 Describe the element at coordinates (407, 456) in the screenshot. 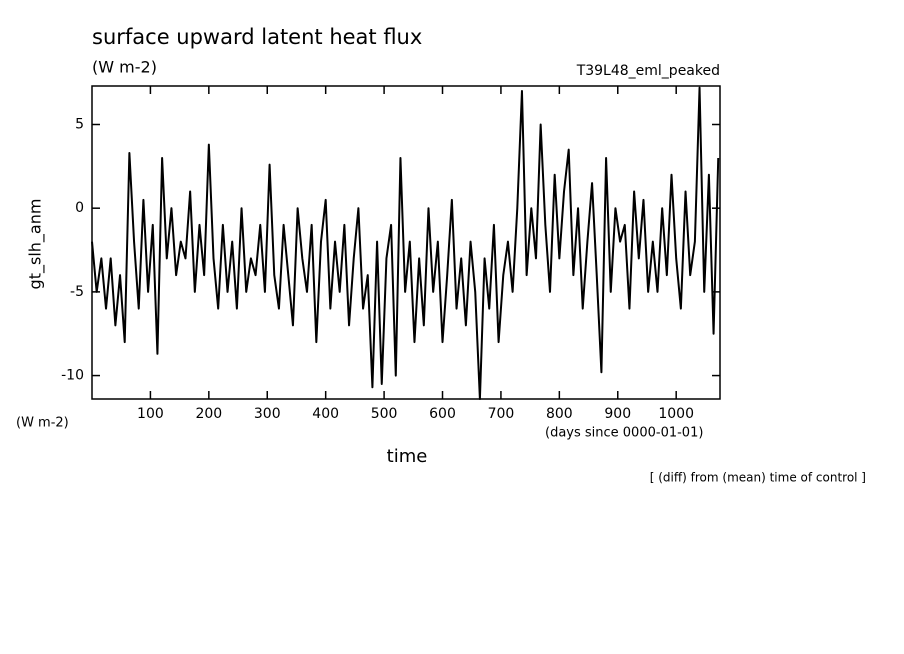

I see `x-axis-label: time` at that location.